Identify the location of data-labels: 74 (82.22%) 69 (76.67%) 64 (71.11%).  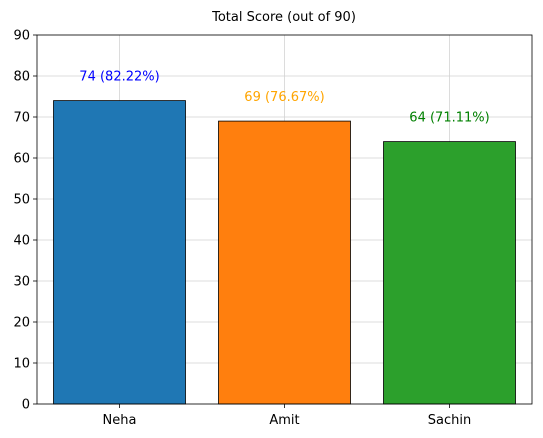
(284, 98).